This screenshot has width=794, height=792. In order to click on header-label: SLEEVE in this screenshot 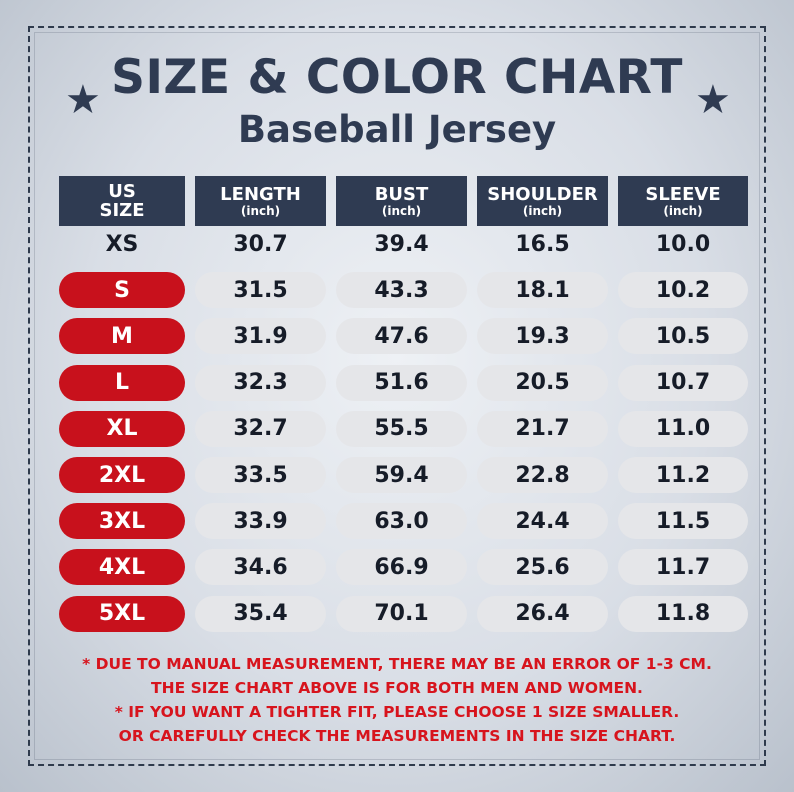, I will do `click(683, 194)`.